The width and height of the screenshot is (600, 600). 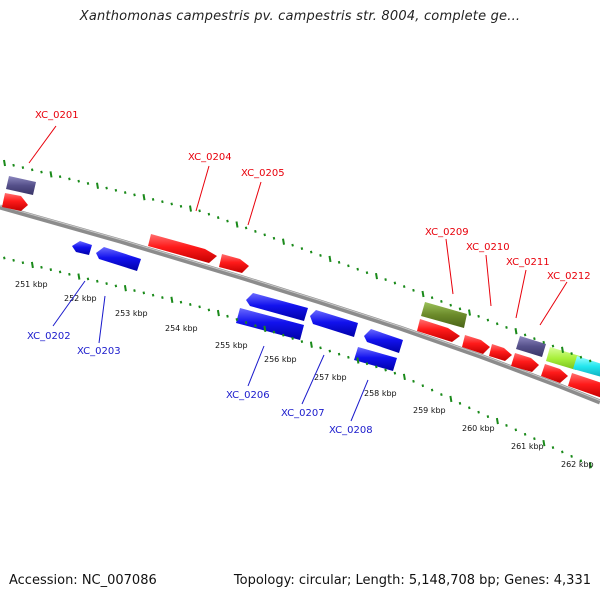 What do you see at coordinates (82, 248) in the screenshot?
I see `gene-xc0202-arrow` at bounding box center [82, 248].